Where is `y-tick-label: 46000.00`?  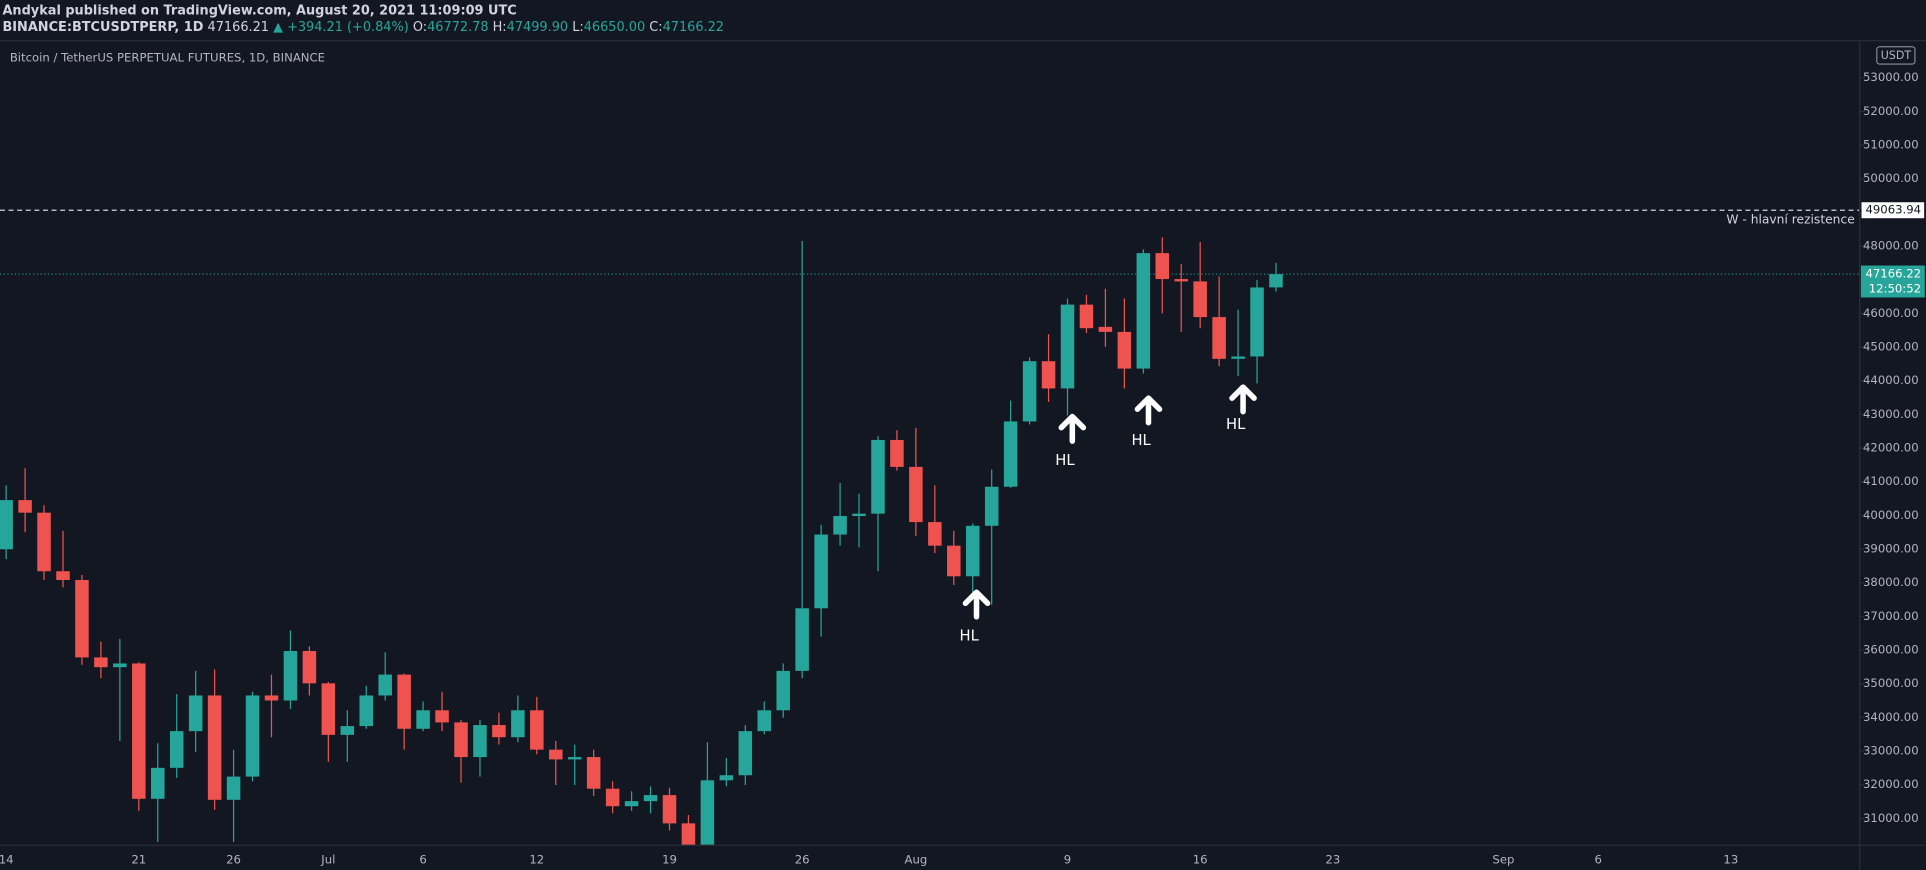
y-tick-label: 46000.00 is located at coordinates (1891, 313).